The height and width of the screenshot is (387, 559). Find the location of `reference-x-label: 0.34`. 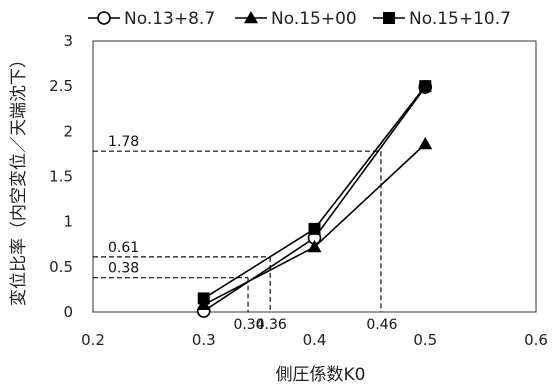

reference-x-label: 0.34 is located at coordinates (248, 325).